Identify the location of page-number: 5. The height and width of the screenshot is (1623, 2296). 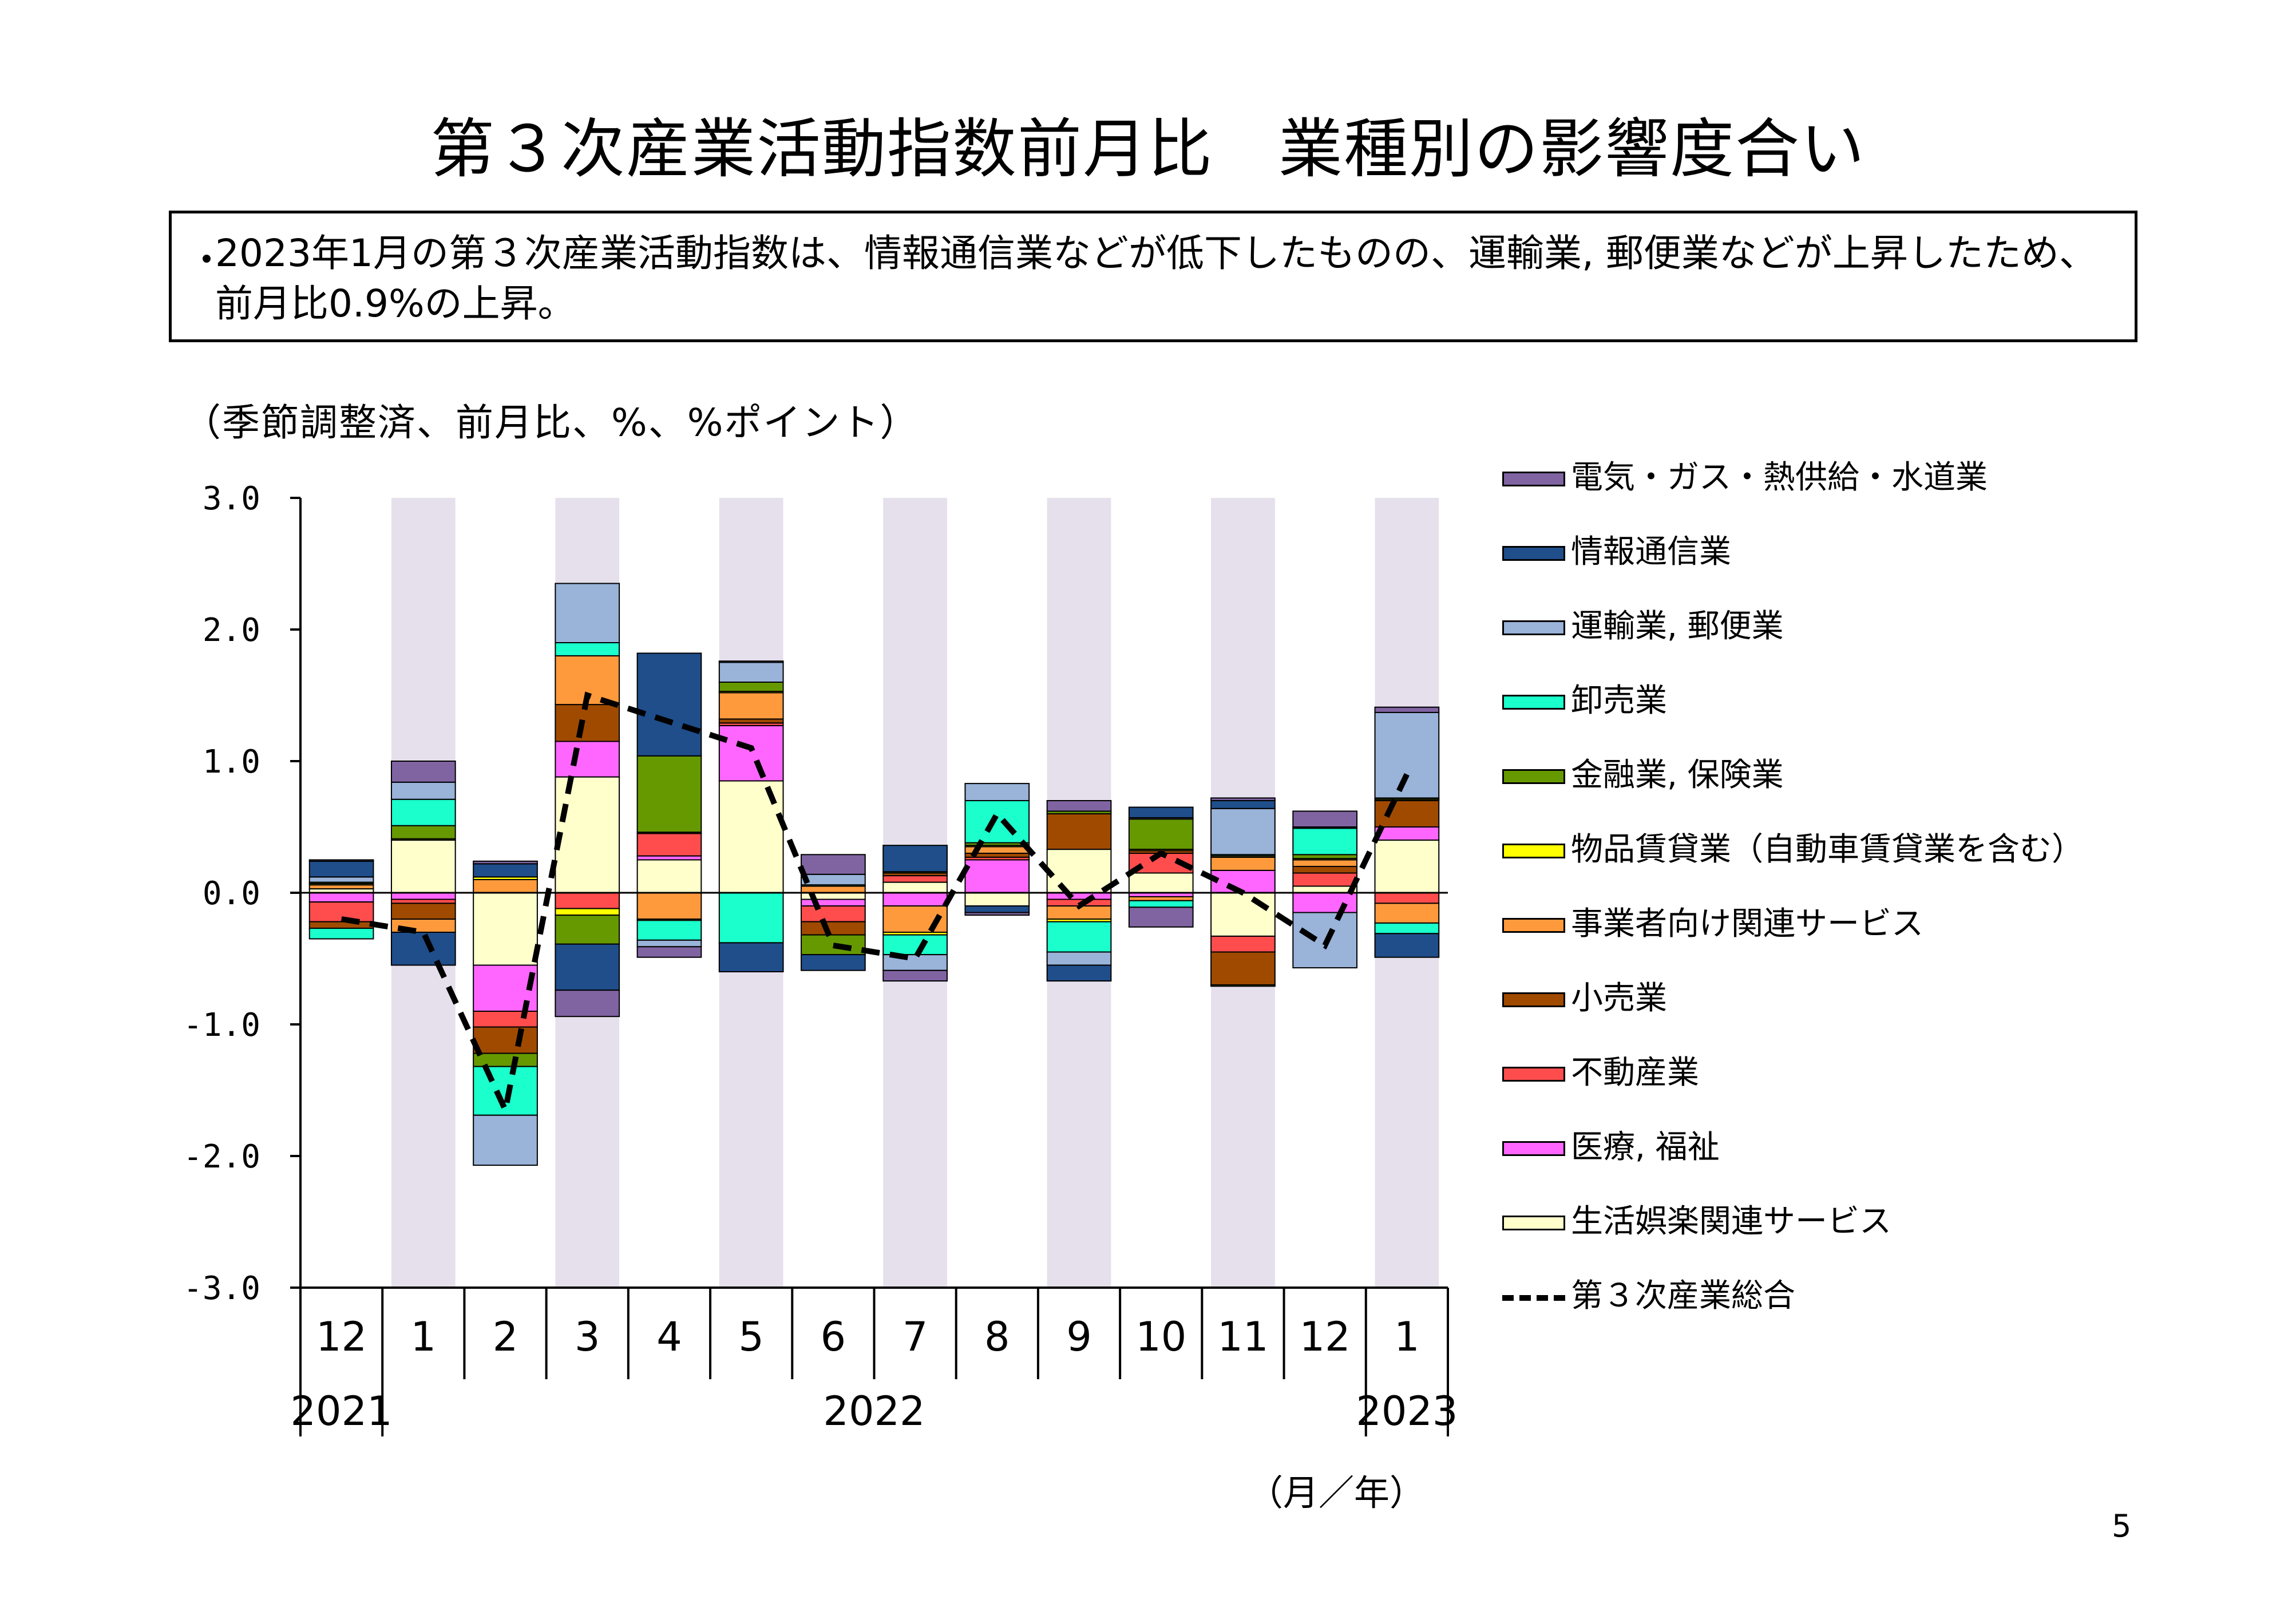
(2122, 1526).